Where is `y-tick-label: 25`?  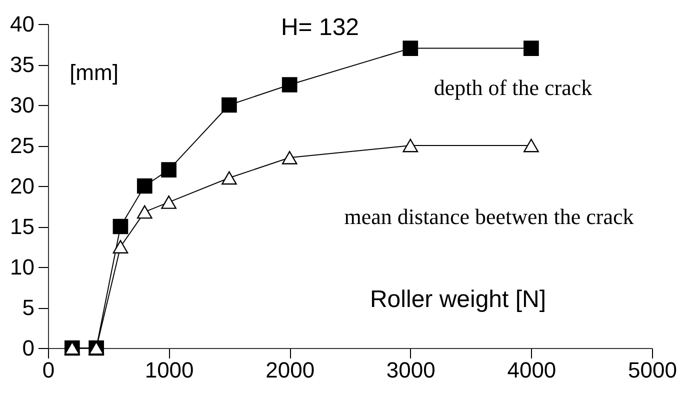 y-tick-label: 25 is located at coordinates (22, 145).